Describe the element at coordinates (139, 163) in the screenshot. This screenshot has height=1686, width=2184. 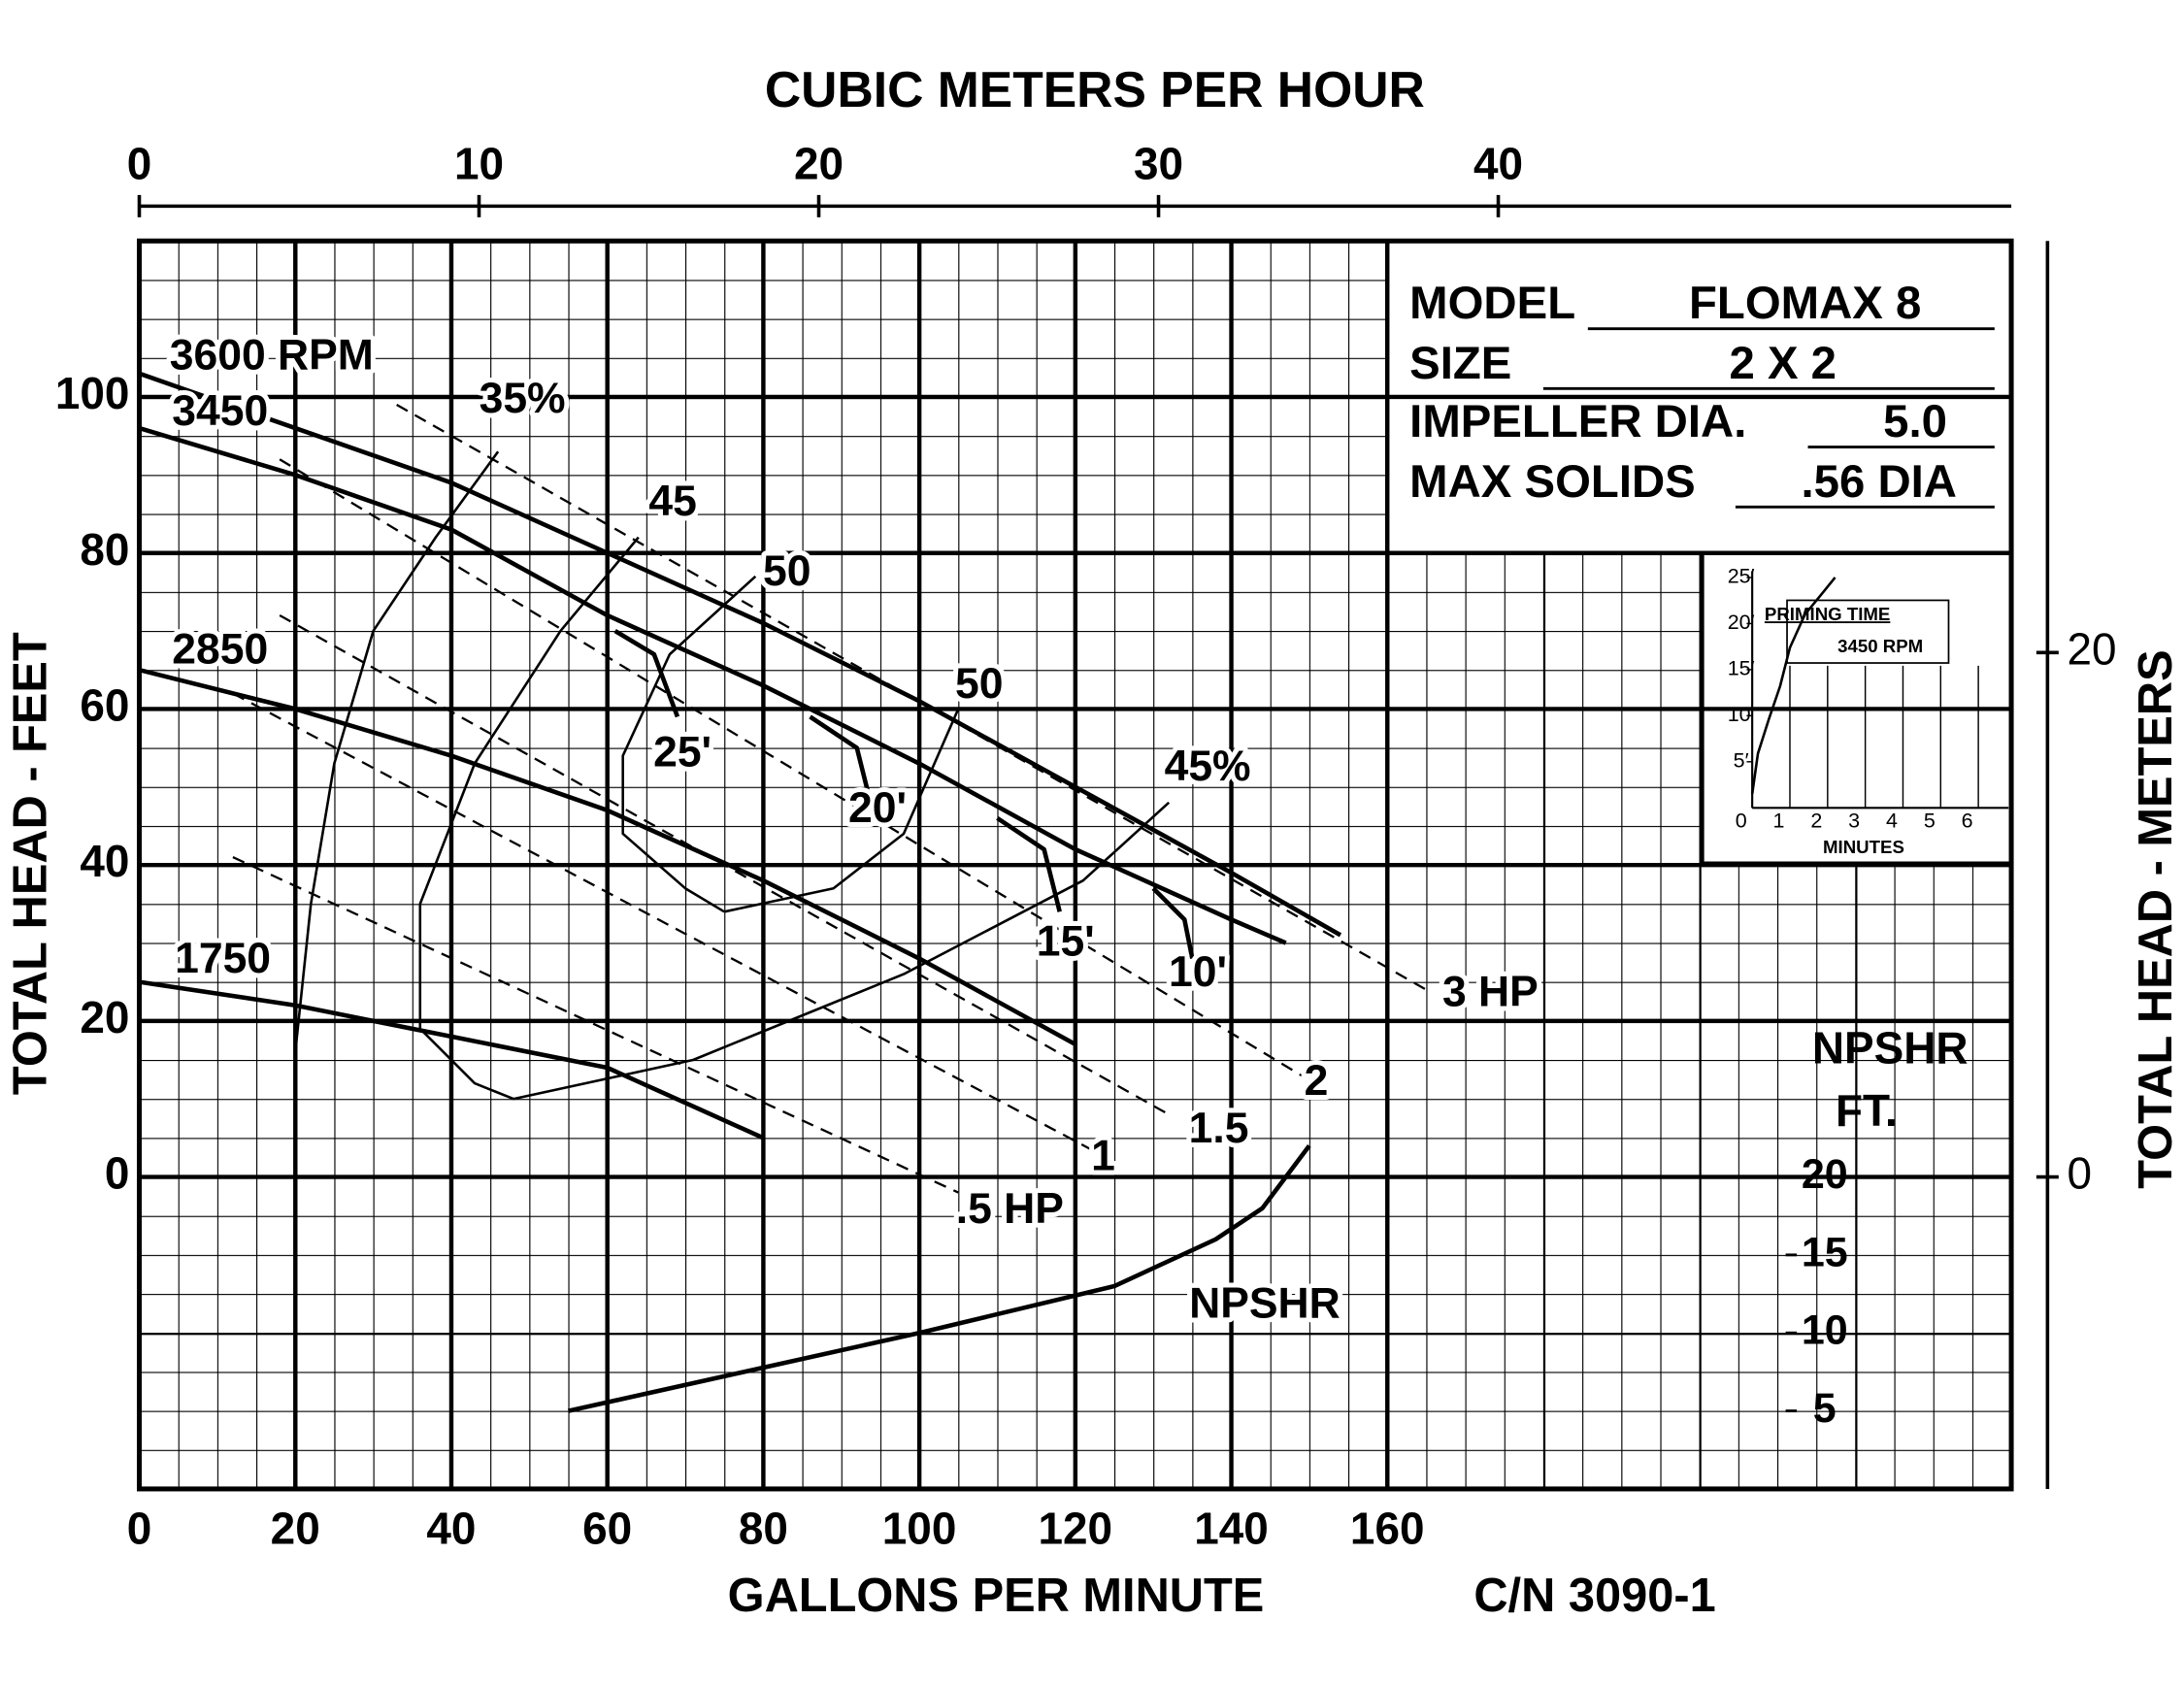
I see `x2-tick-label: 0` at that location.